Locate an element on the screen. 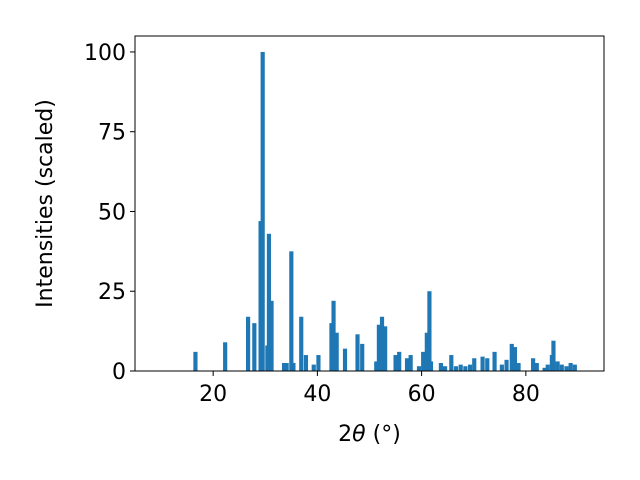 This screenshot has height=480, width=640. y-axis-ticks: 0 25 50 75 100 is located at coordinates (109, 213).